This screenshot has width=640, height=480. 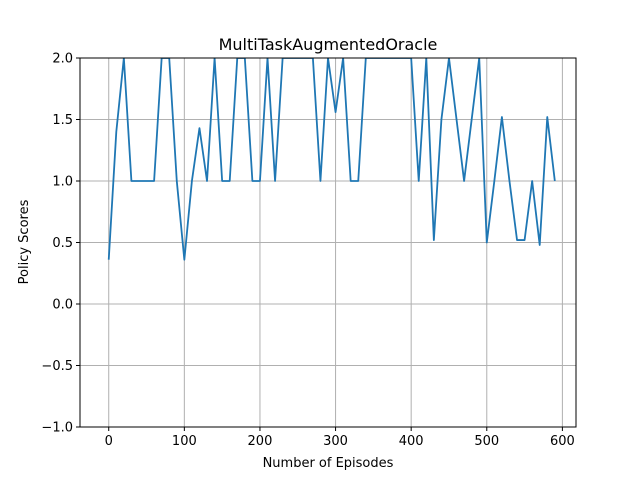 I want to click on x-tick-label: 100, so click(x=184, y=441).